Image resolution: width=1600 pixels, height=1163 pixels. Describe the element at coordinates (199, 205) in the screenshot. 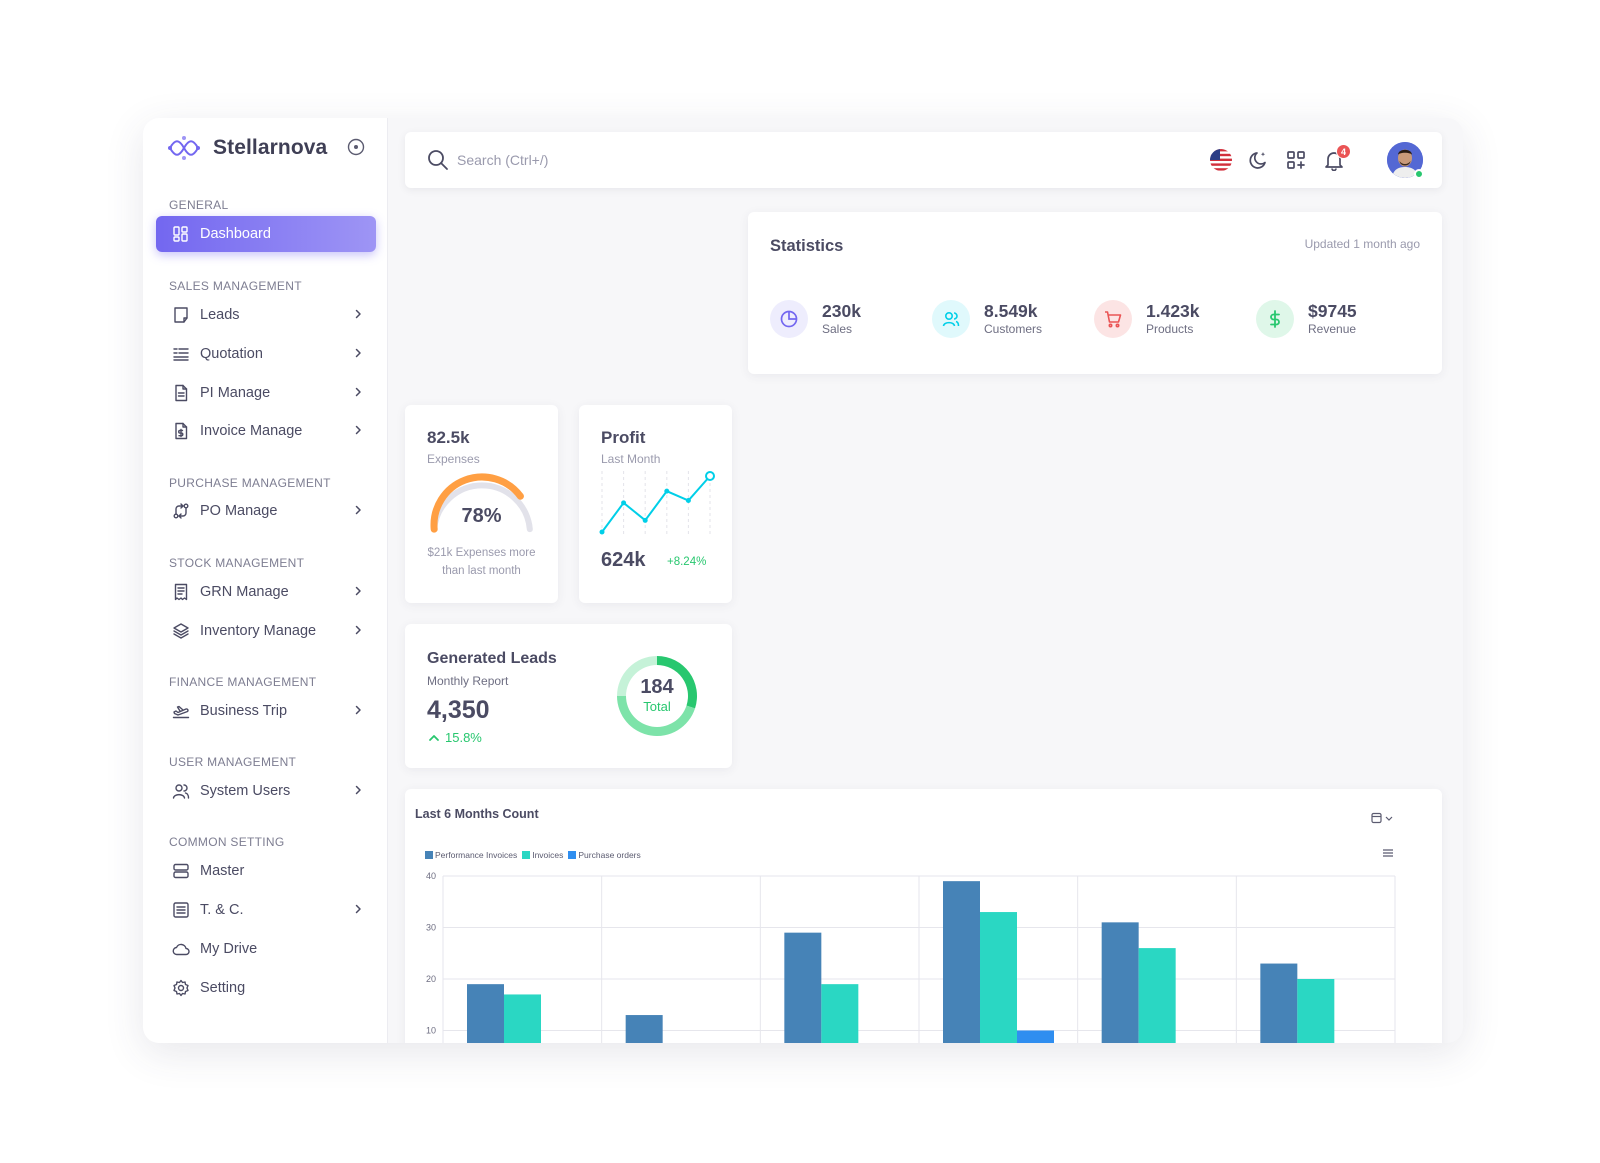

I see `sidebar-section-title: GENERAL` at that location.